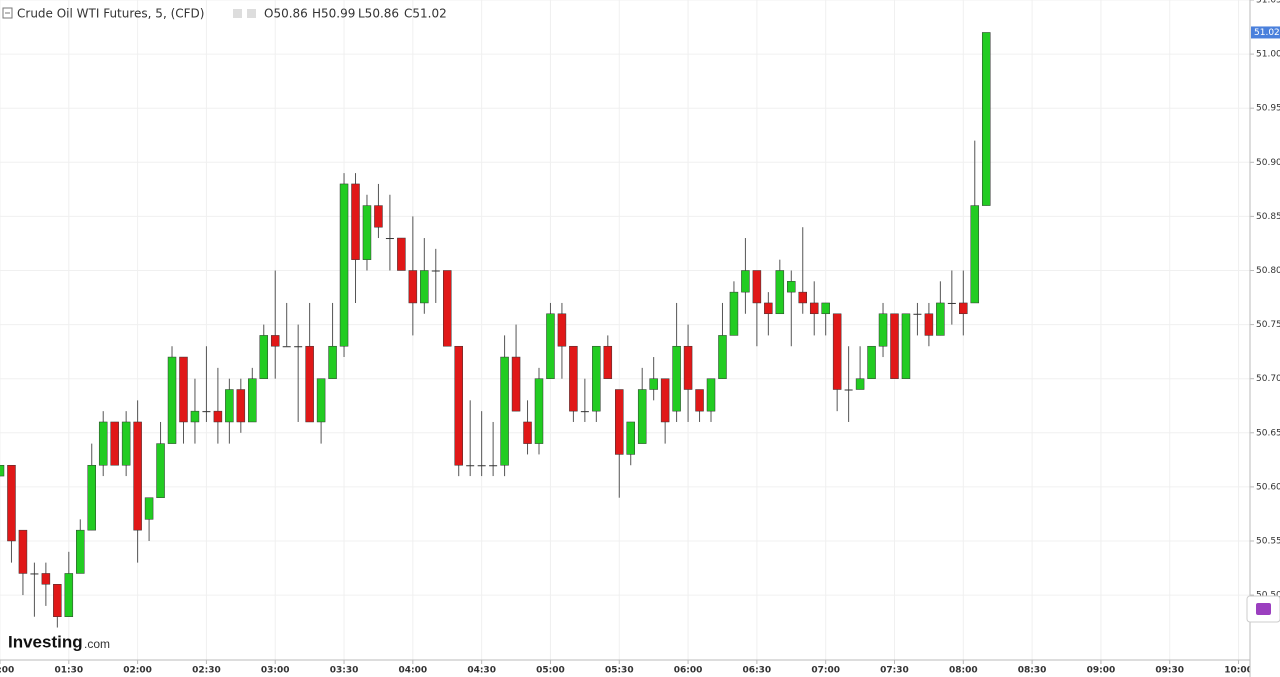 This screenshot has height=677, width=1280. I want to click on y-tick-label: 50.85, so click(1268, 217).